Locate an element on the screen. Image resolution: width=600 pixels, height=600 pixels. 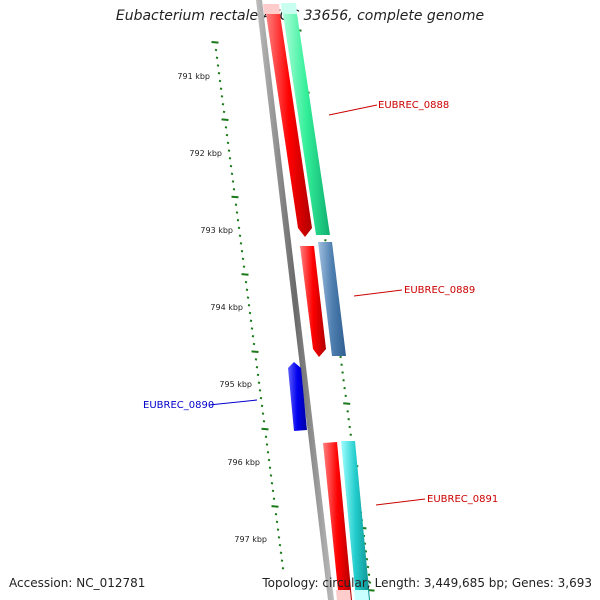
gene-label-eubrec-0888: EUBREC_0888 is located at coordinates (413, 105).